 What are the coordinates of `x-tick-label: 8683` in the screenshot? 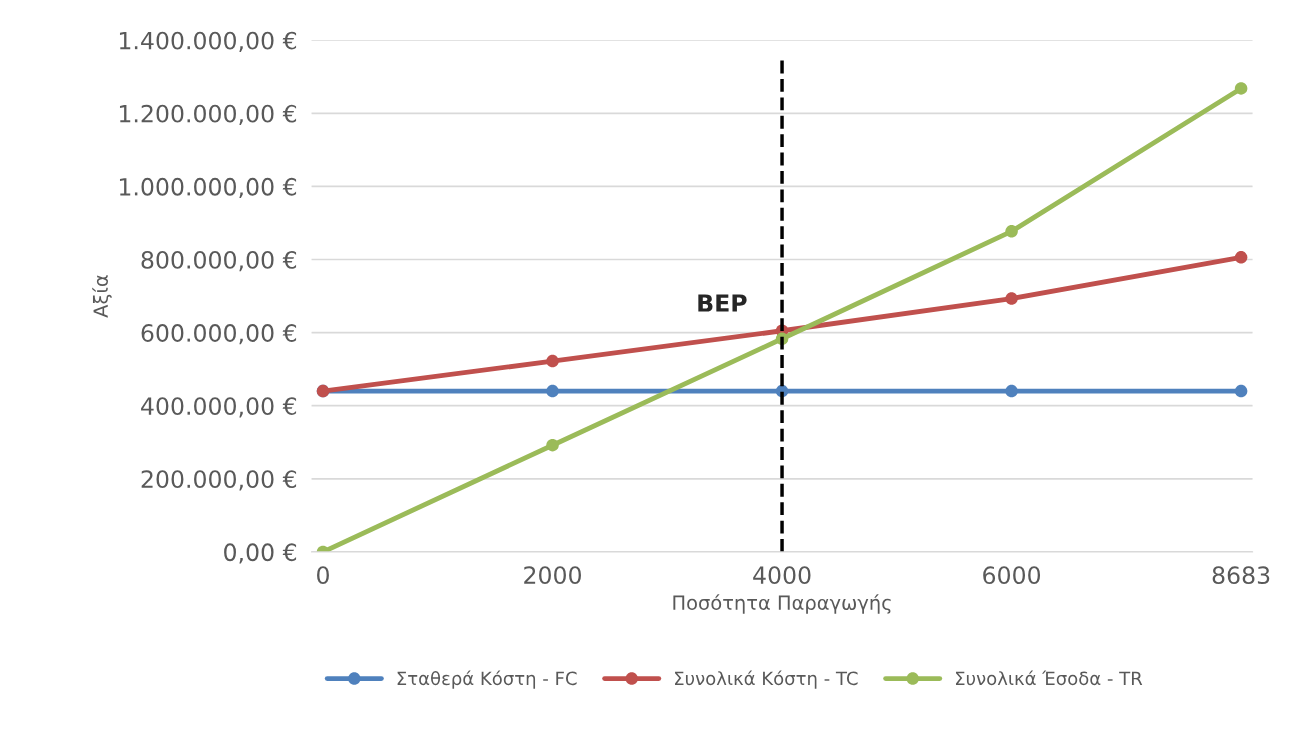 It's located at (1241, 575).